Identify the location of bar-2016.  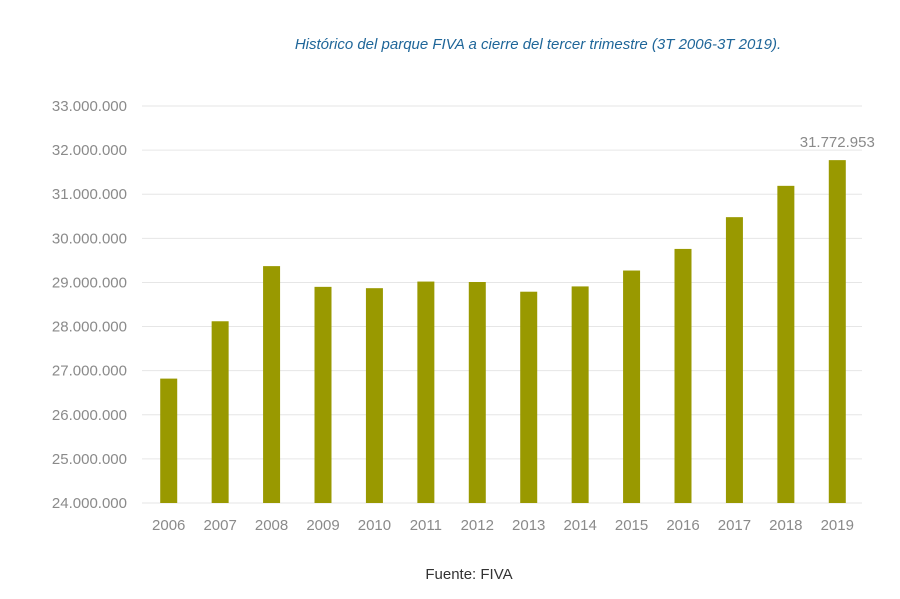
(683, 375).